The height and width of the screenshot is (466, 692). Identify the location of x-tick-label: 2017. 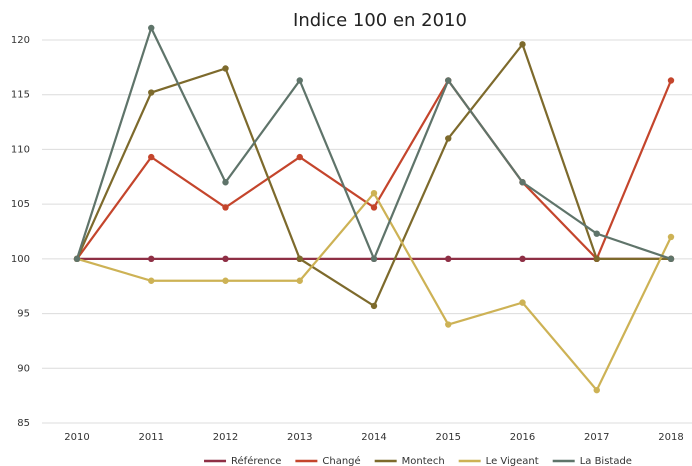
(596, 437).